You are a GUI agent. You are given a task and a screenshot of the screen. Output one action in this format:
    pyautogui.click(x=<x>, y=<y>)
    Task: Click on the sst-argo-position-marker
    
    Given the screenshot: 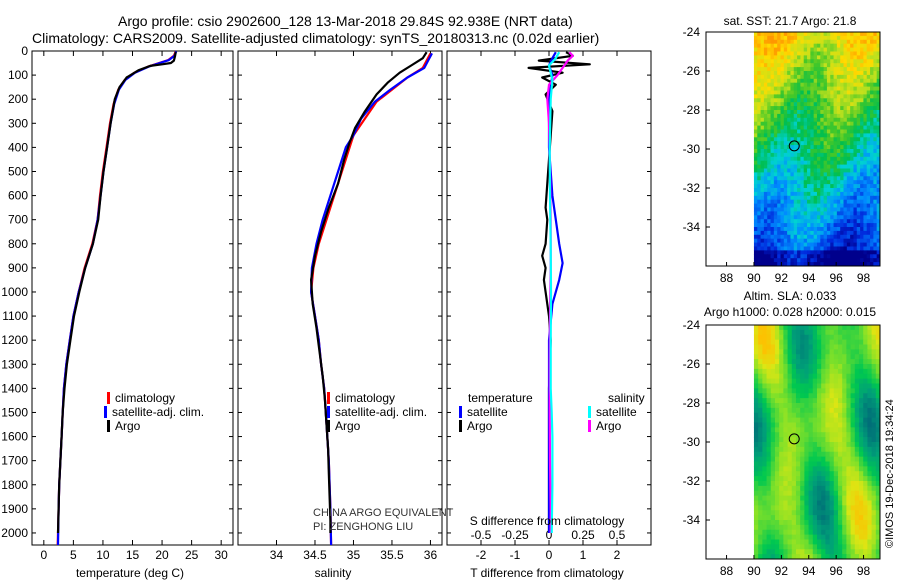 What is the action you would take?
    pyautogui.click(x=794, y=146)
    